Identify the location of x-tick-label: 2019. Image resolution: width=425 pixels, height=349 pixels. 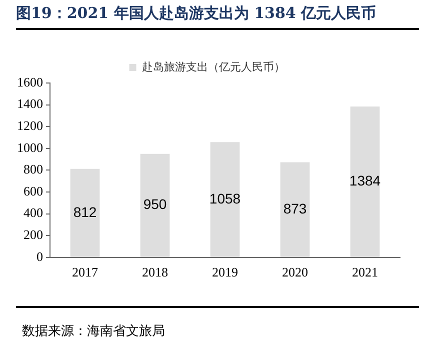
(225, 272).